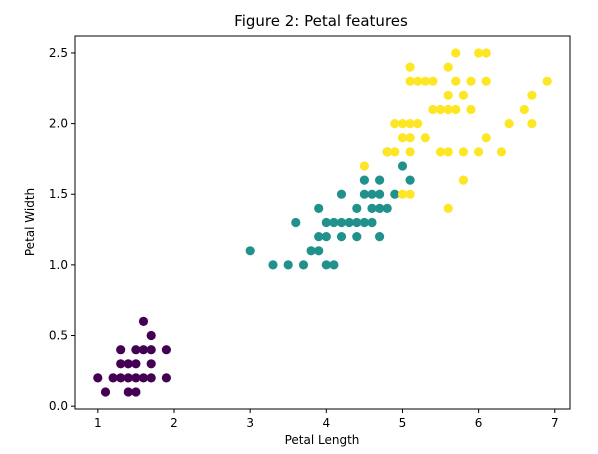 Image resolution: width=598 pixels, height=454 pixels. Describe the element at coordinates (30, 222) in the screenshot. I see `y-axis-label: Petal Width` at that location.